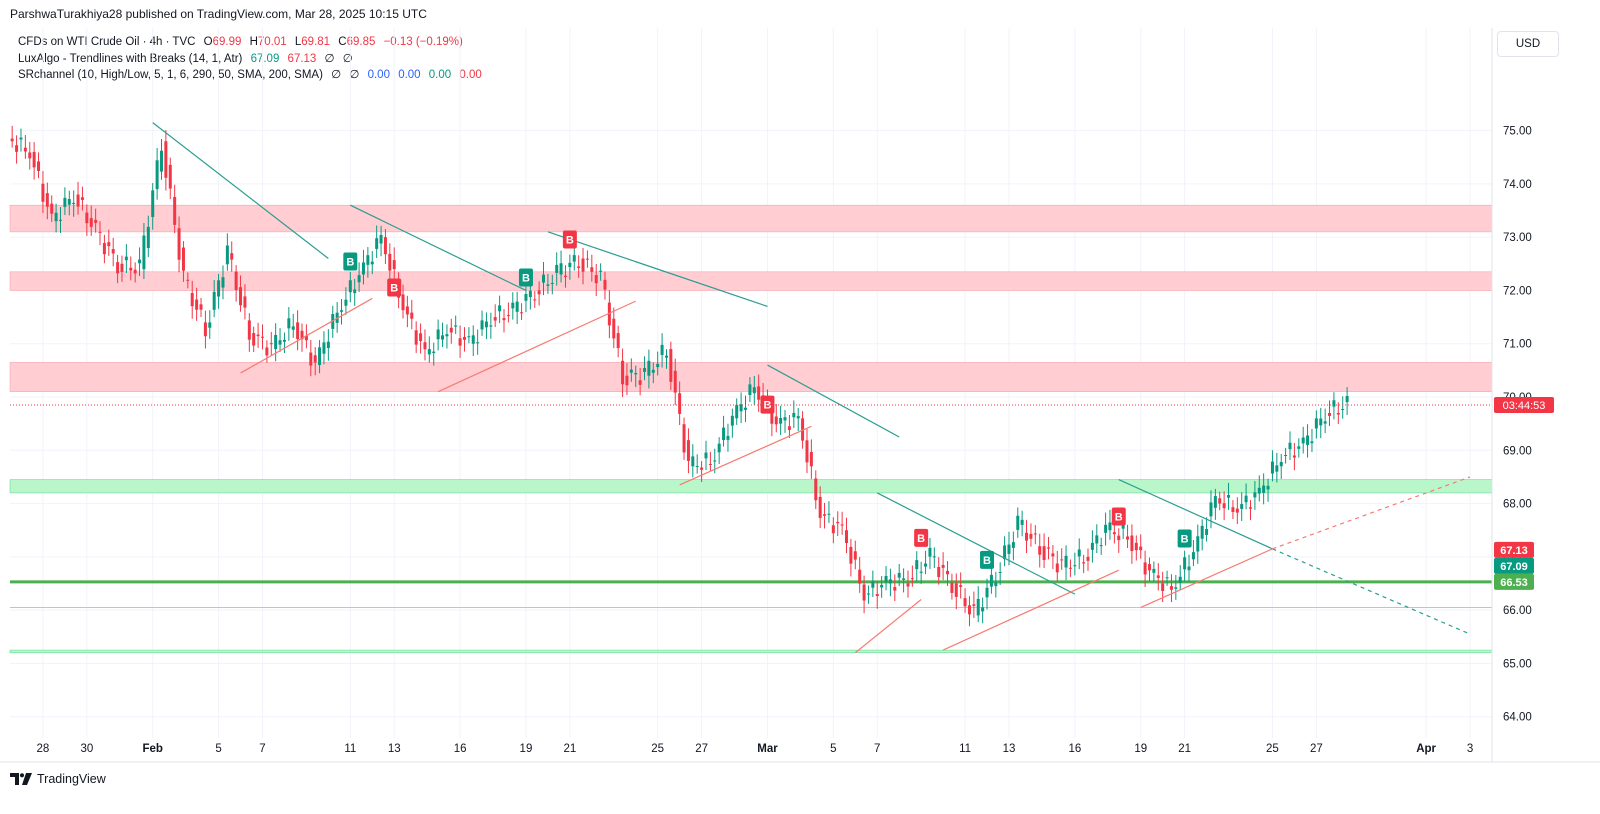  Describe the element at coordinates (1528, 44) in the screenshot. I see `currency-selector: USD` at that location.